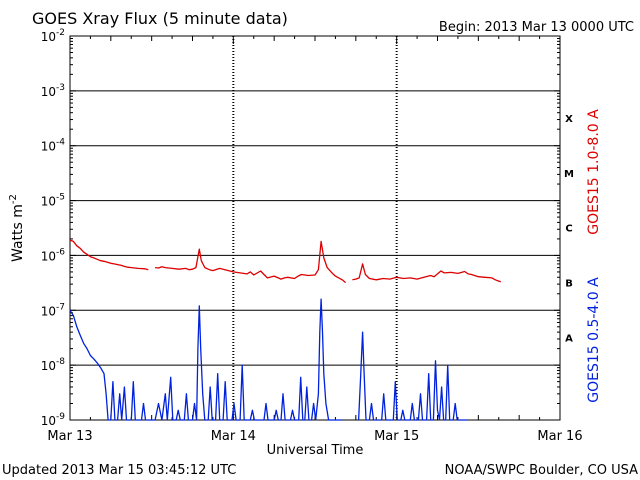 This screenshot has width=640, height=480. I want to click on data-source: NOAA/SWPC Boulder, CO USA, so click(541, 470).